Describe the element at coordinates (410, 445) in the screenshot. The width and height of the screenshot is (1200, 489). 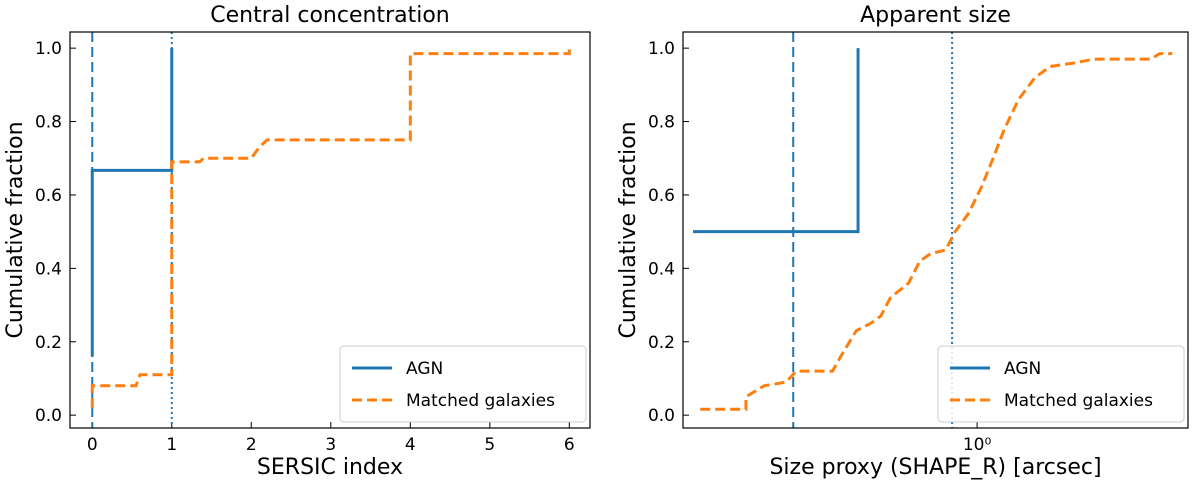
I see `x-tick-label: 4` at that location.